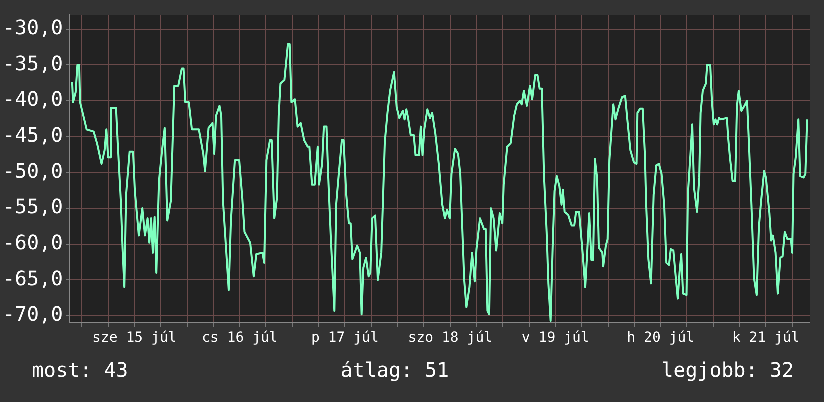  Describe the element at coordinates (728, 370) in the screenshot. I see `text: legjobb: 32` at that location.